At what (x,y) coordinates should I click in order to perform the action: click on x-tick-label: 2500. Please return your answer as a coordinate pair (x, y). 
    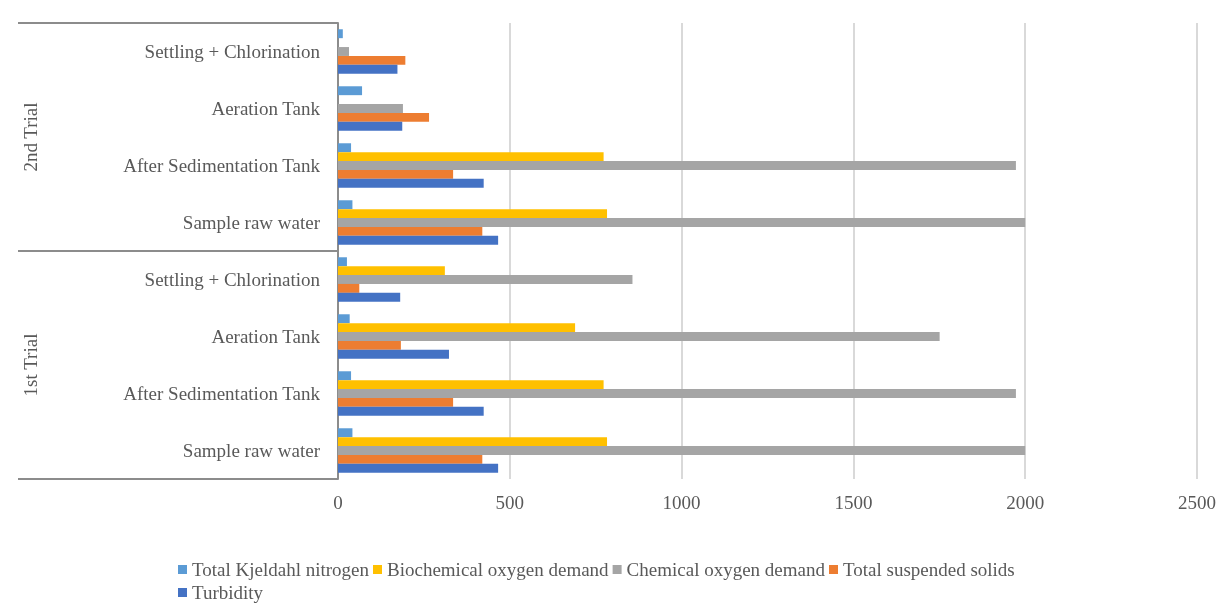
    Looking at the image, I should click on (1197, 502).